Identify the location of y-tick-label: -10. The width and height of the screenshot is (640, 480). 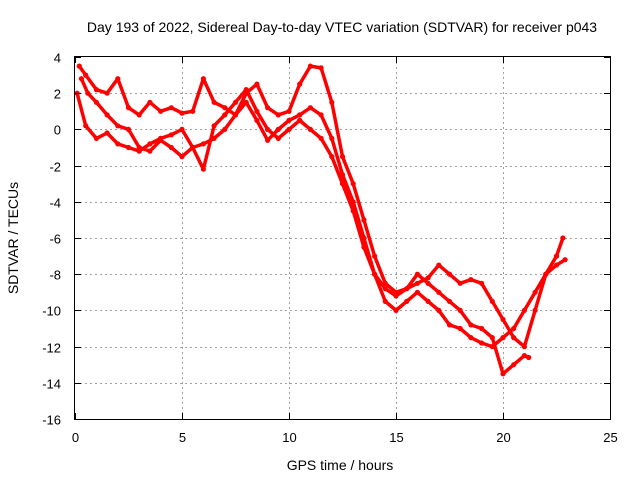
(51, 311).